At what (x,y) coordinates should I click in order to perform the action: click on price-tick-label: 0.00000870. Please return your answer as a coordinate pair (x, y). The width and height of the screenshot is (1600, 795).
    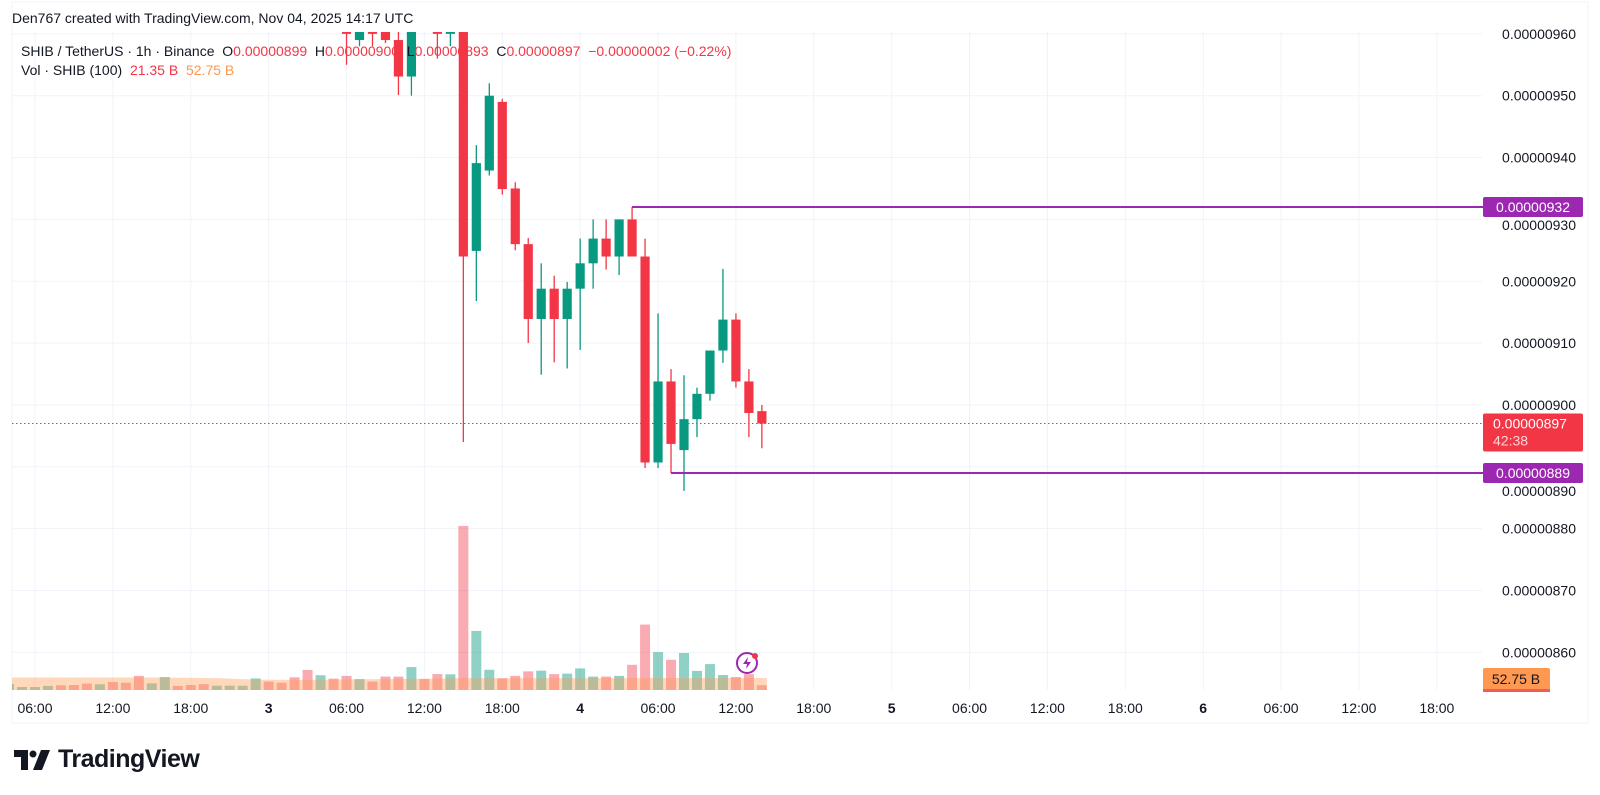
    Looking at the image, I should click on (1539, 591).